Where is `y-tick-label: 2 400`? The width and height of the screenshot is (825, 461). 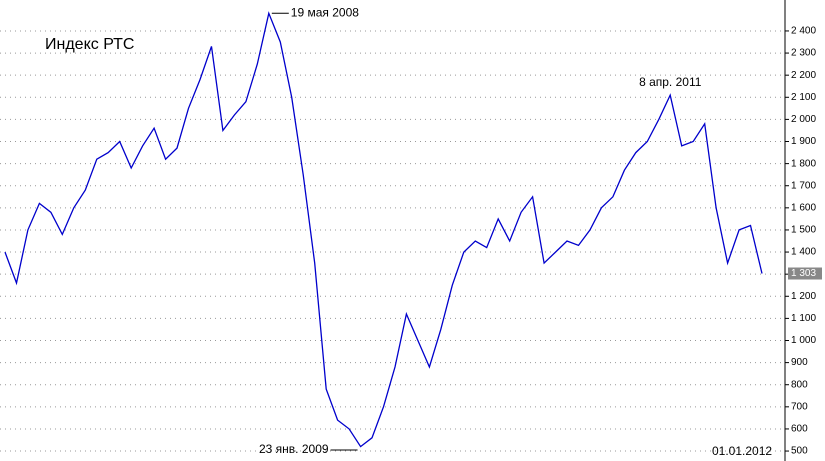
y-tick-label: 2 400 is located at coordinates (803, 31).